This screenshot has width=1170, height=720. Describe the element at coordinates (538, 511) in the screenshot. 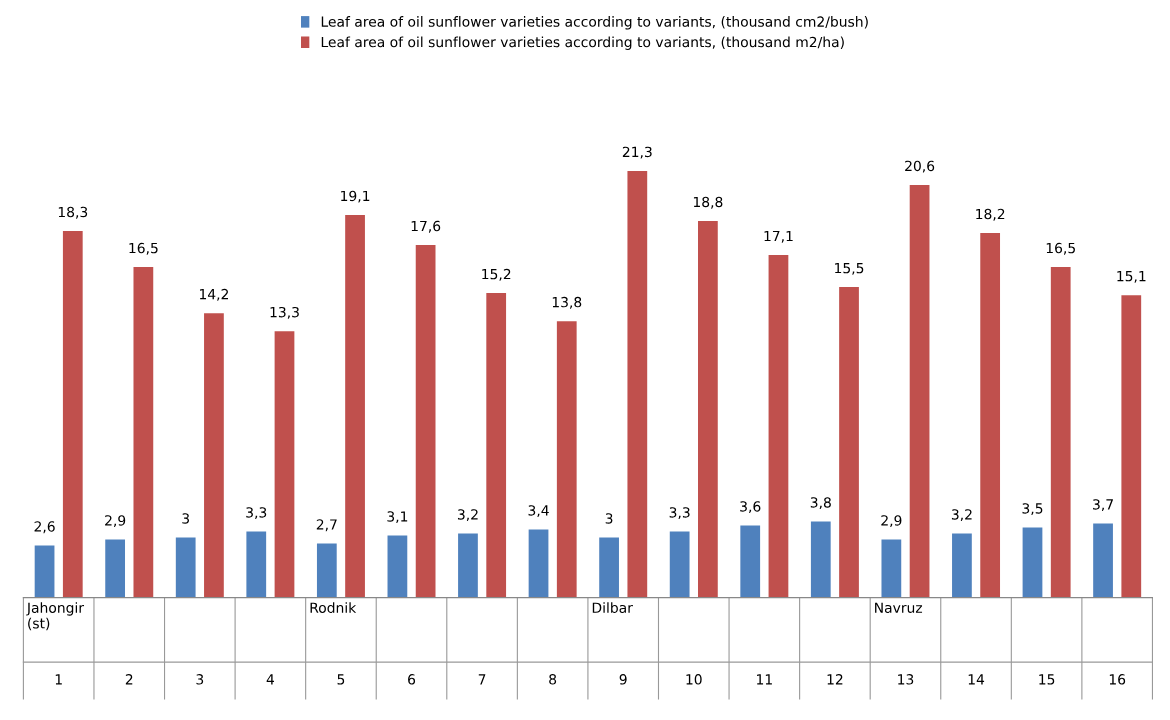

I see `data-label: 3,4` at that location.